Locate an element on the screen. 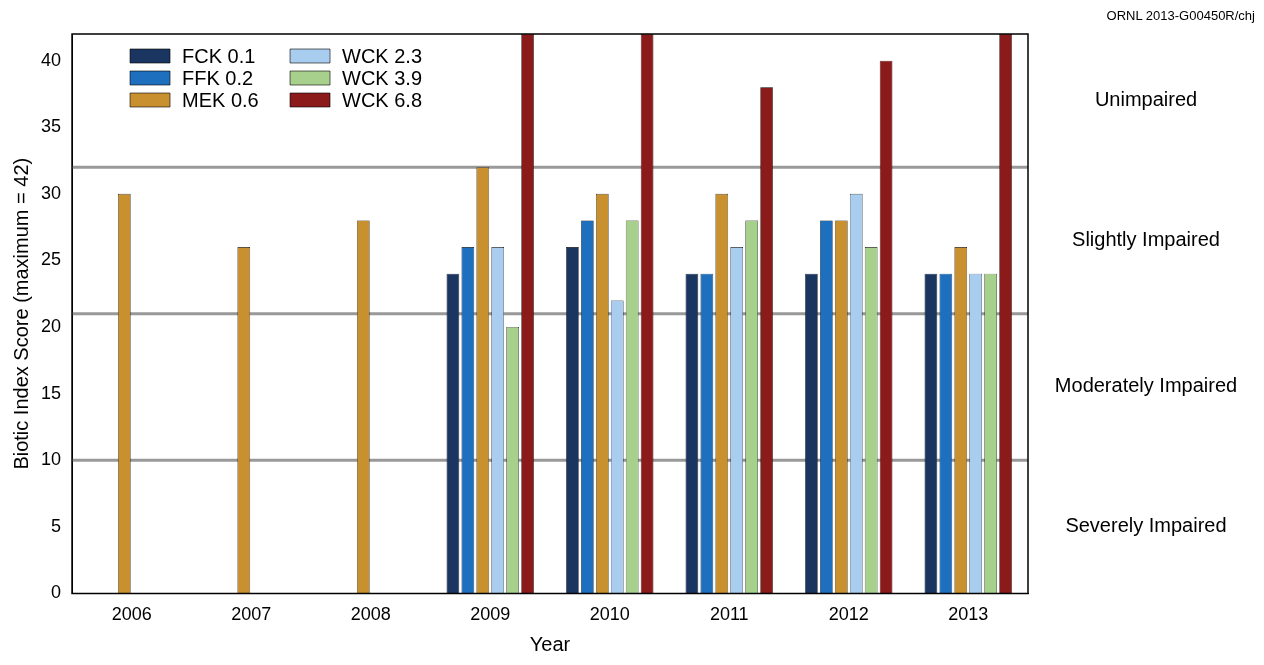 This screenshot has height=665, width=1264. y-tick-label: 30 is located at coordinates (51, 192).